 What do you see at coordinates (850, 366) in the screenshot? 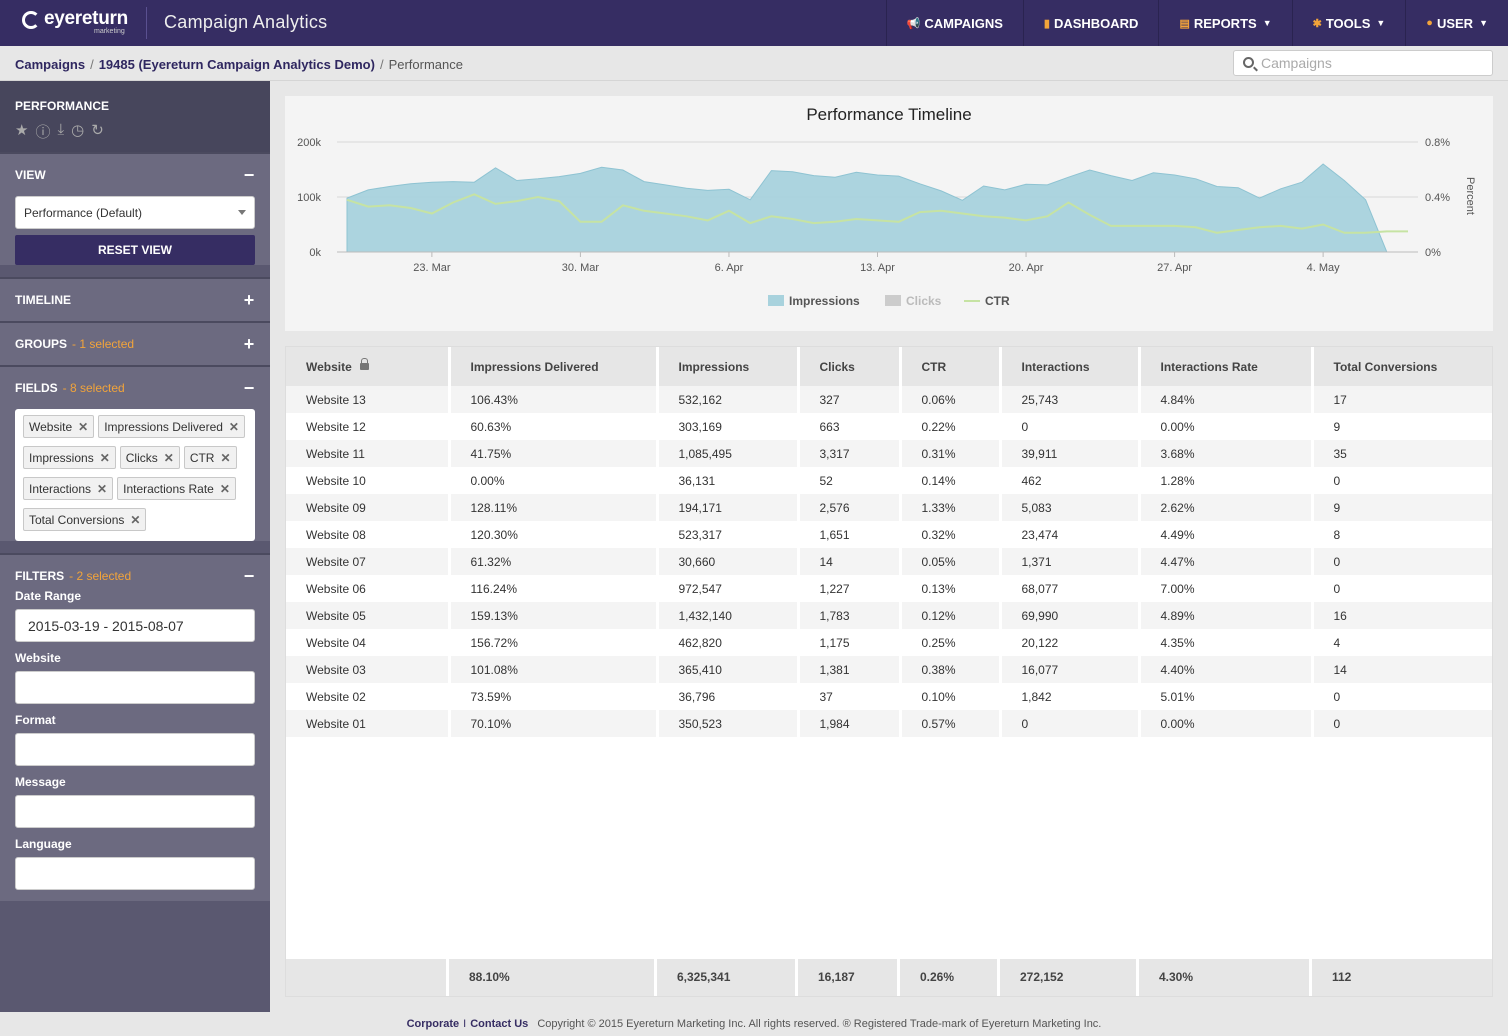
I see `column-header: Clicks` at bounding box center [850, 366].